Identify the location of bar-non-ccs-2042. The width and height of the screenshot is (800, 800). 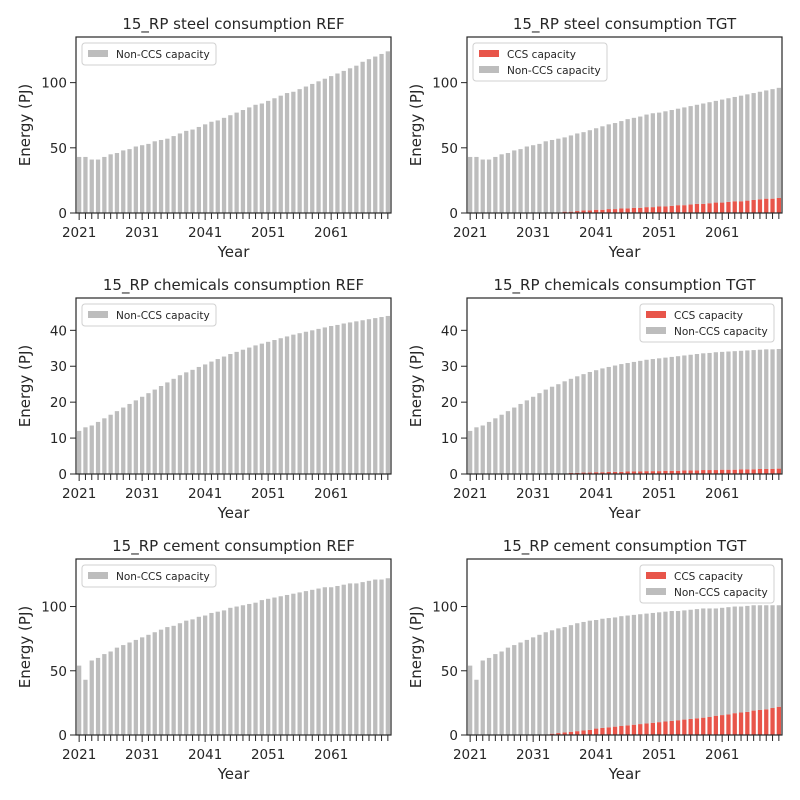
(211, 673).